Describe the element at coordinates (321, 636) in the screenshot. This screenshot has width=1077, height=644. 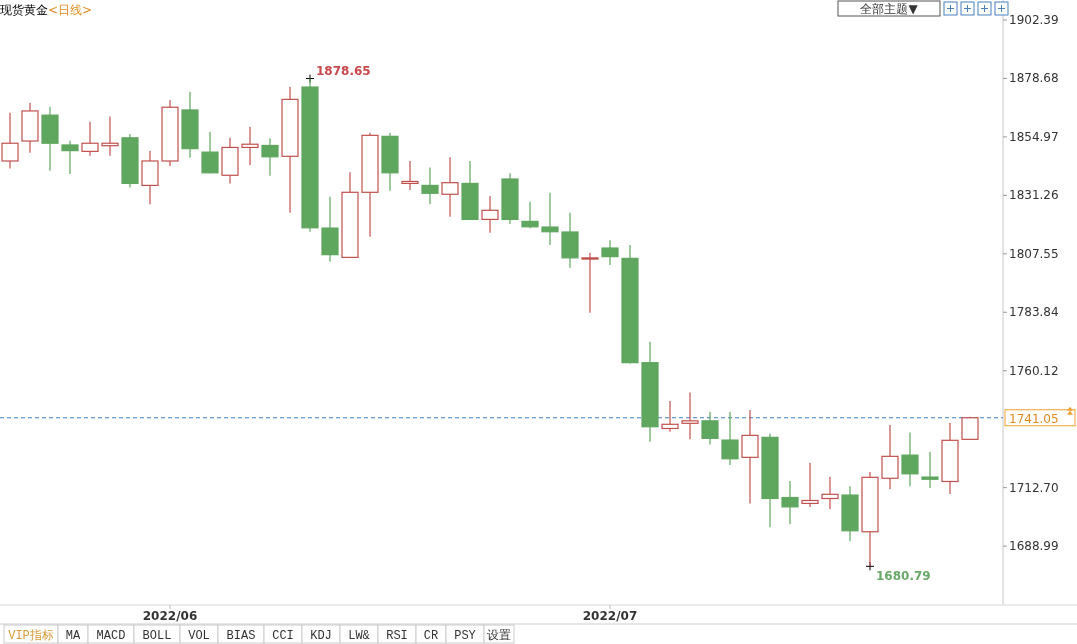
I see `text: KDJ` at that location.